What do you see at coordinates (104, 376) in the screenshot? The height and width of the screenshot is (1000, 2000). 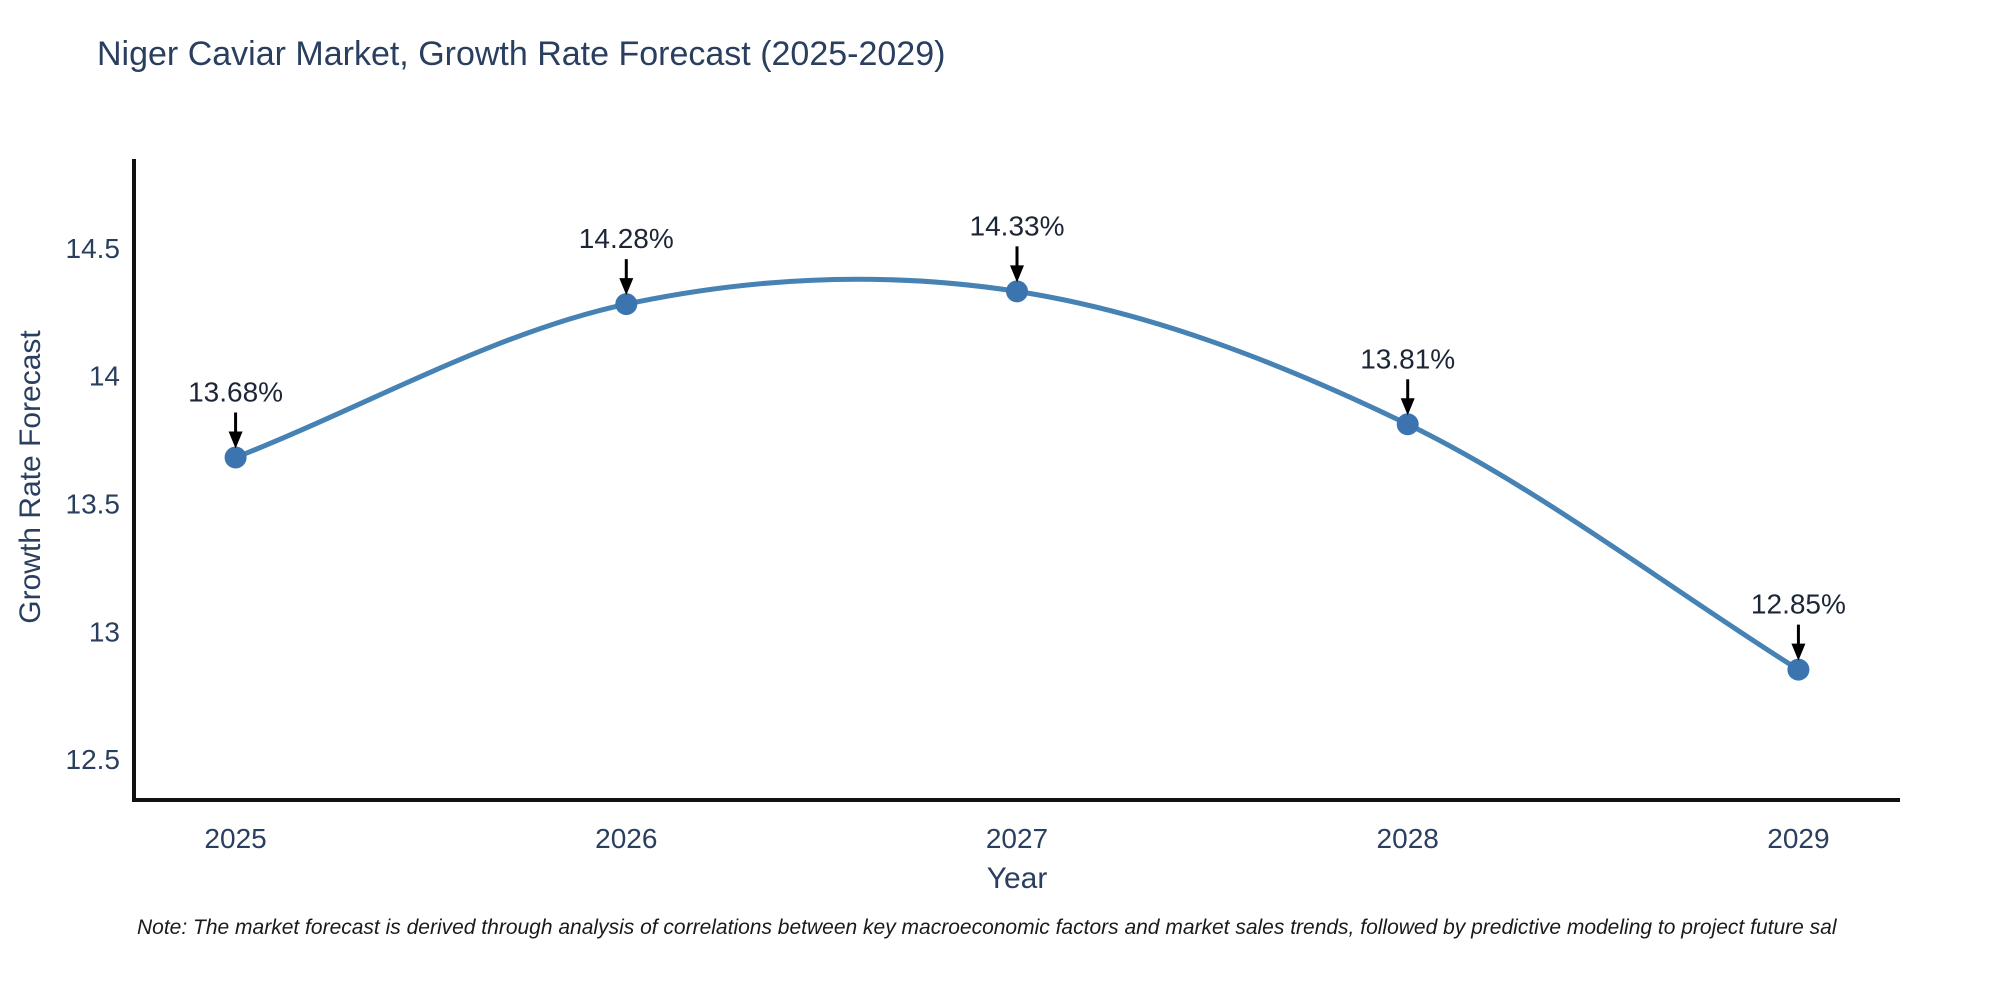 I see `y-tick-label: 14` at bounding box center [104, 376].